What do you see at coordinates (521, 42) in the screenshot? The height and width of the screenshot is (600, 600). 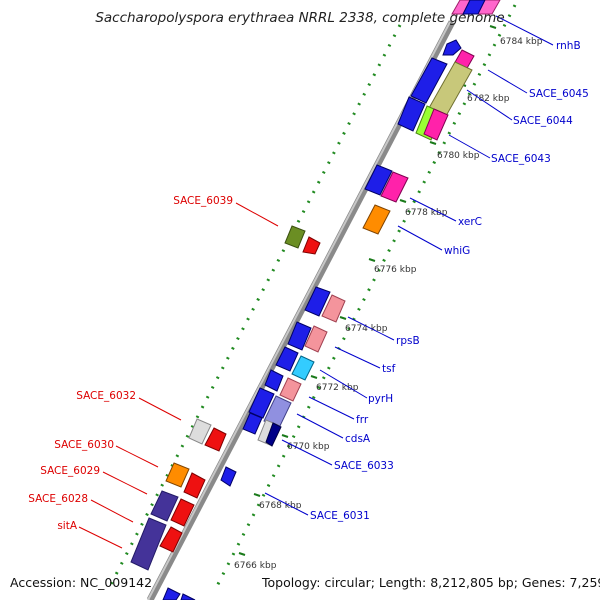 I see `kbp-tick-label: 6784 kbp` at bounding box center [521, 42].